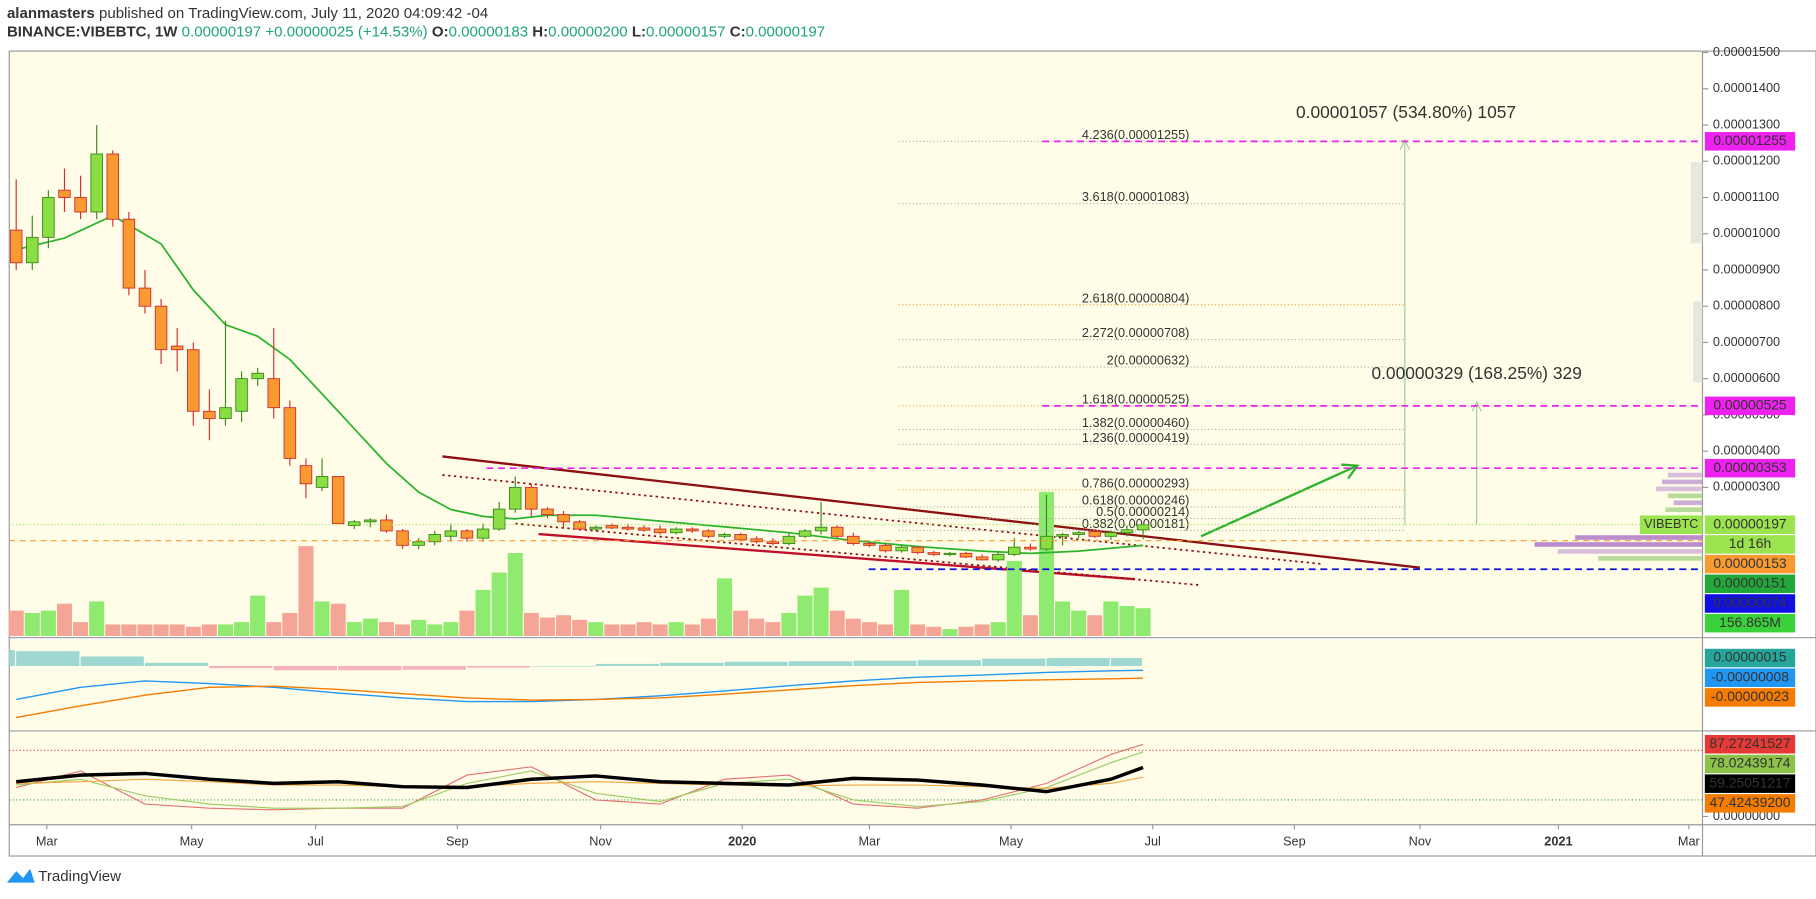 The width and height of the screenshot is (1816, 899). I want to click on fib-label: 2.272(0.00000708), so click(1136, 332).